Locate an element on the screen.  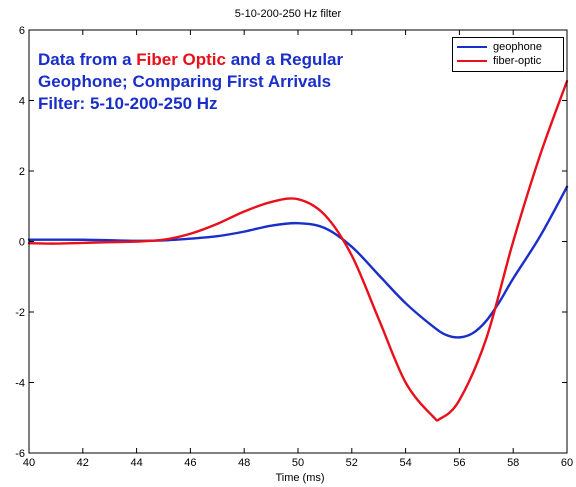
x-tick-label: 42 is located at coordinates (83, 463).